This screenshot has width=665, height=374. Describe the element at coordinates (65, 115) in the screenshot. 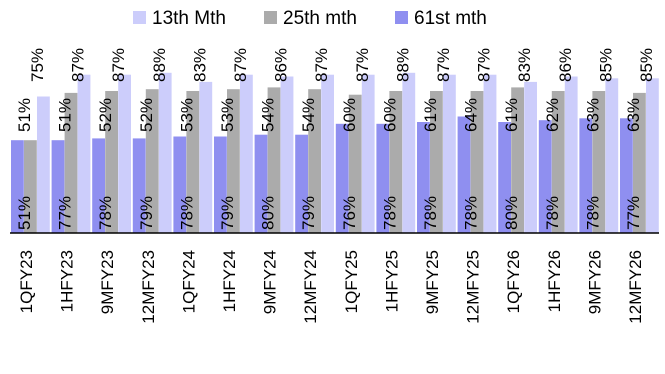

I see `bar-label-61st-mth-1hfy23: 51%` at that location.